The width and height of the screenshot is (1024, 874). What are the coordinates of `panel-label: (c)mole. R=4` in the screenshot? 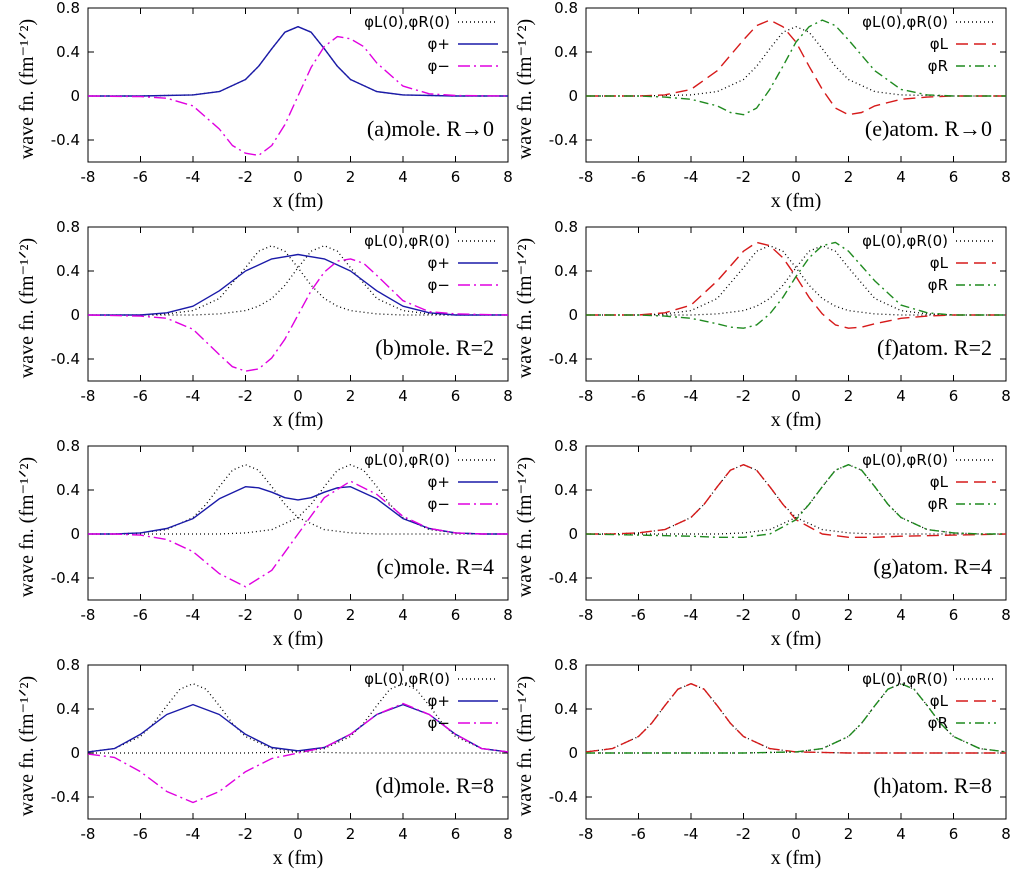 It's located at (436, 566).